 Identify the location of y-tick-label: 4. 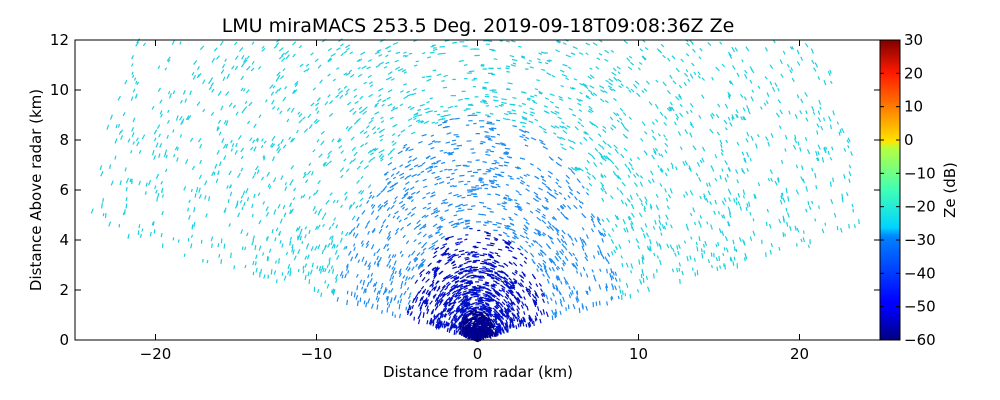
(64, 240).